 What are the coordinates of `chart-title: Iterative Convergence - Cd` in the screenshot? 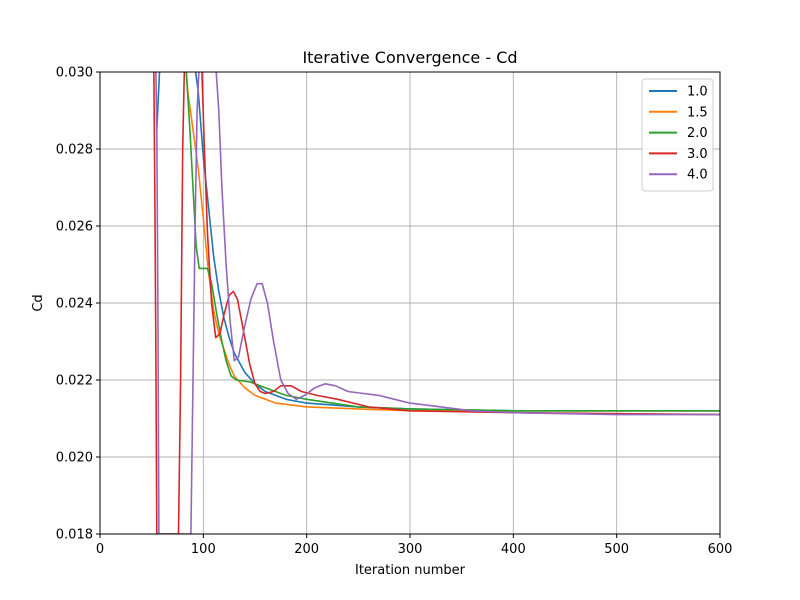 It's located at (409, 57).